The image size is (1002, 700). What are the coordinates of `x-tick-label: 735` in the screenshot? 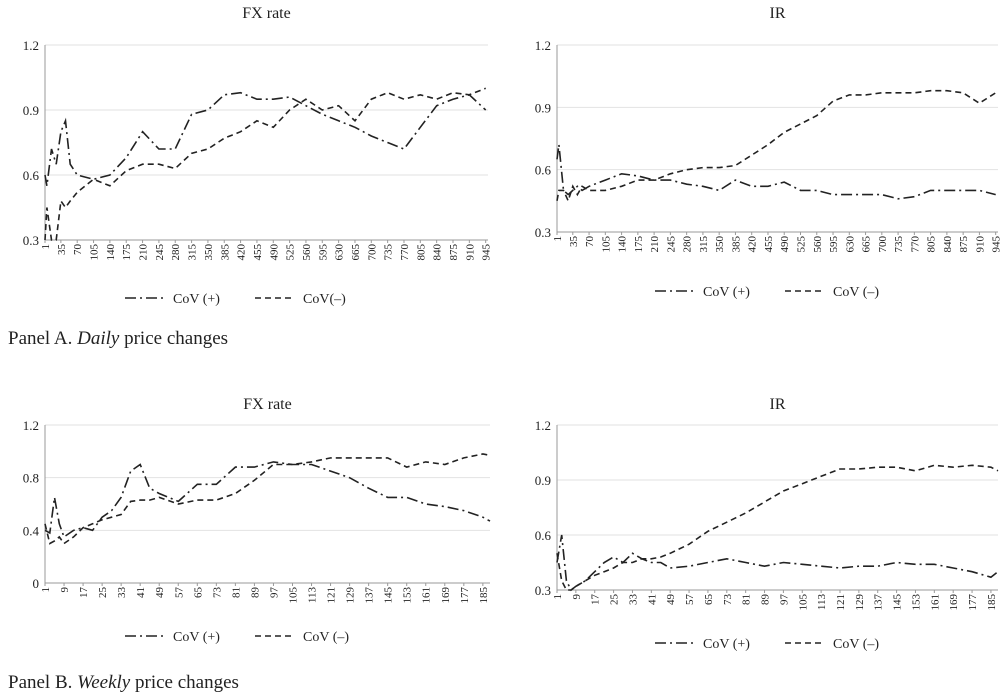 It's located at (389, 252).